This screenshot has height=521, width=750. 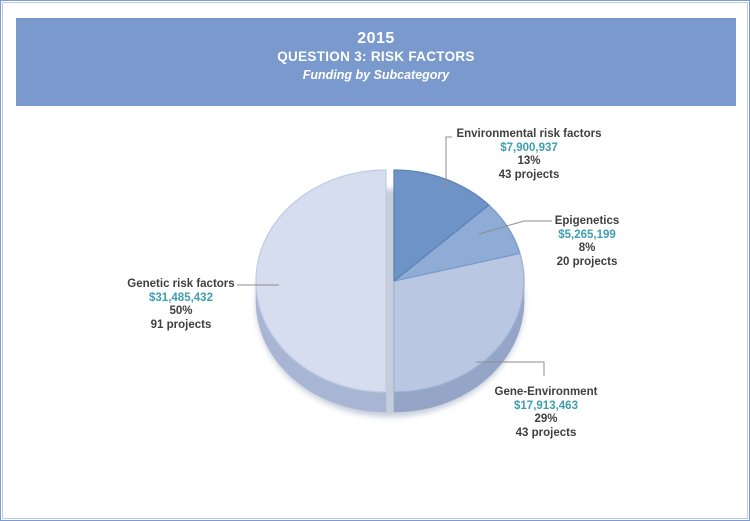 What do you see at coordinates (376, 38) in the screenshot?
I see `banner-year: 2015` at bounding box center [376, 38].